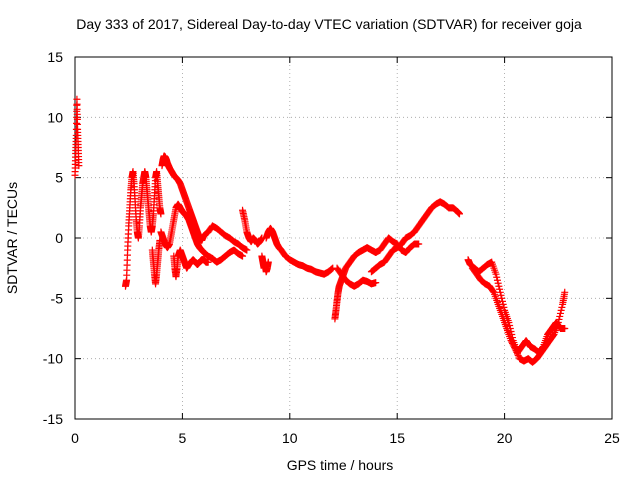  What do you see at coordinates (340, 465) in the screenshot?
I see `x-axis-label: GPS time / hours` at bounding box center [340, 465].